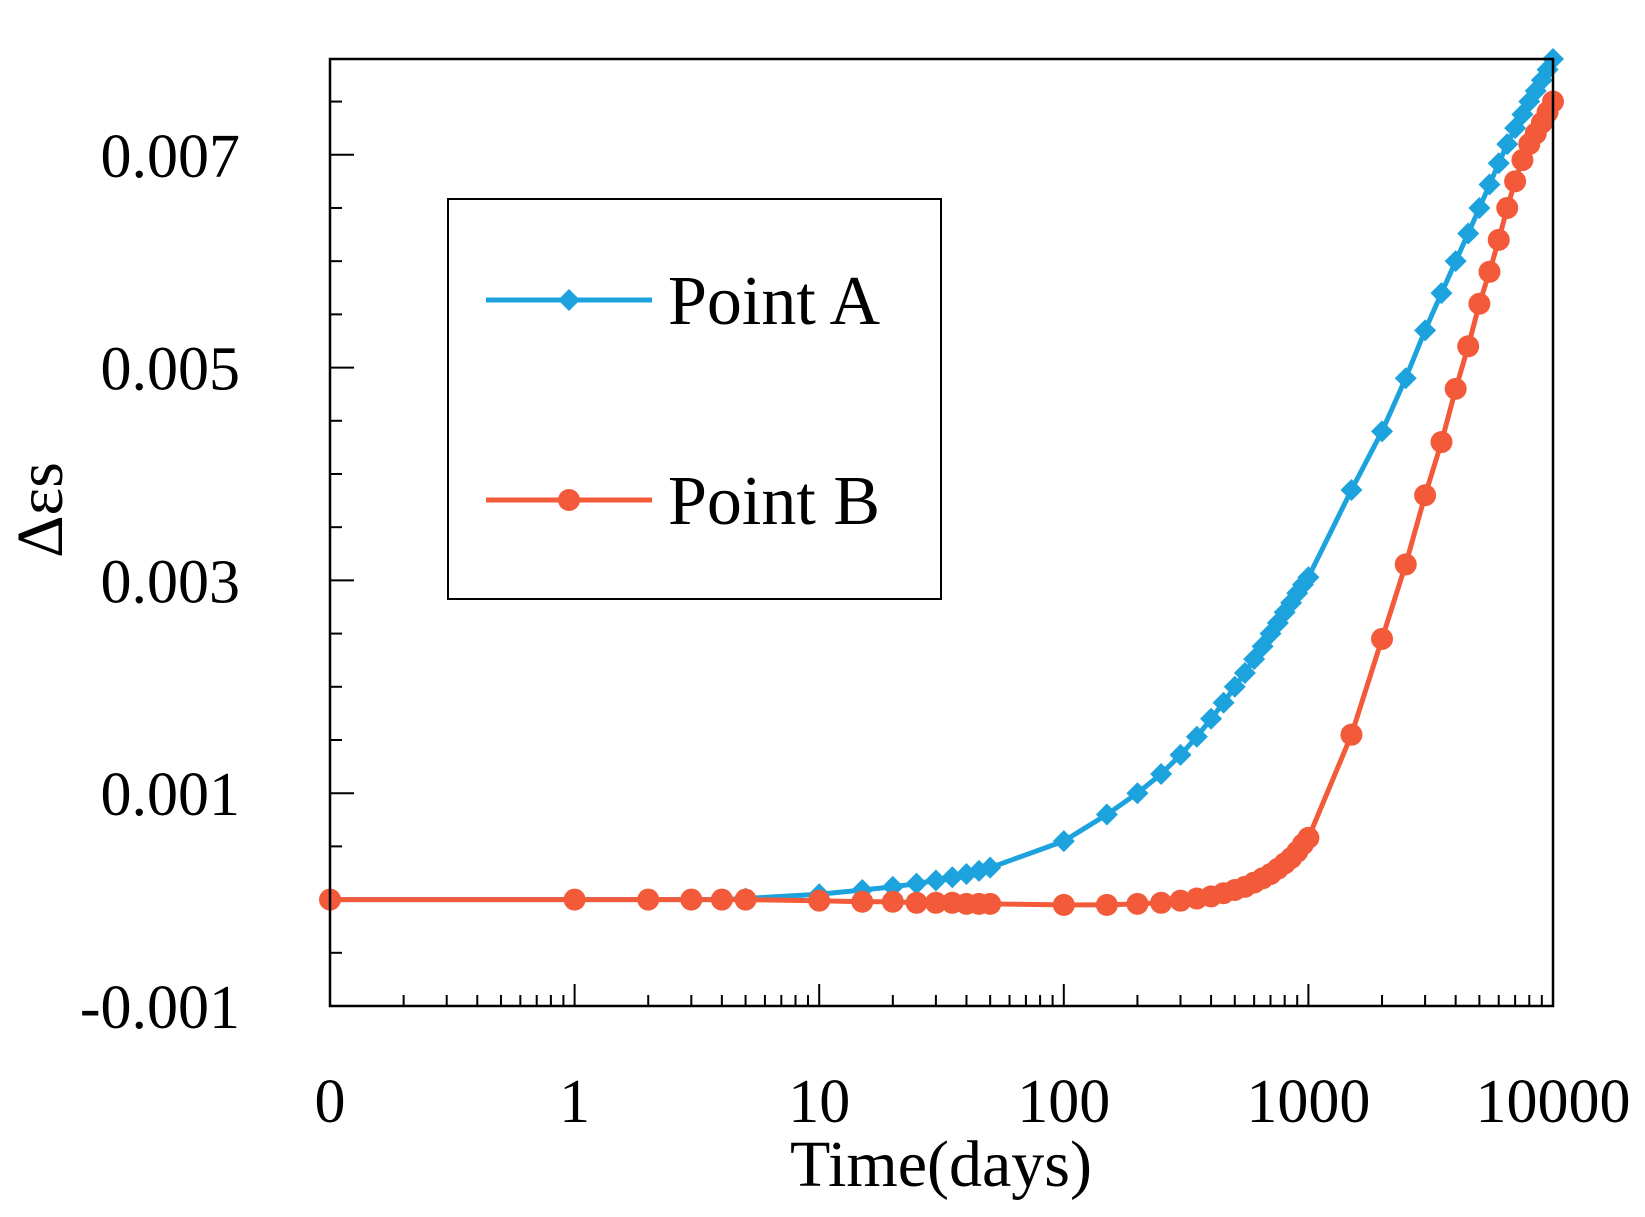 This screenshot has width=1645, height=1217. I want to click on y-tick-label: 0.003, so click(171, 582).